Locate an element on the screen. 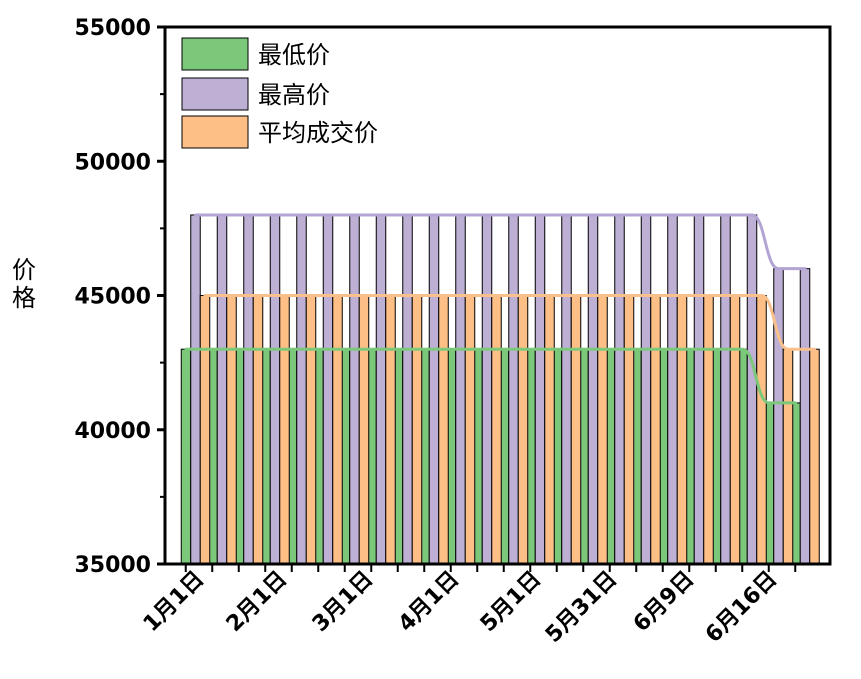 The height and width of the screenshot is (679, 861). legend-label-3: 平均成交价 is located at coordinates (318, 133).